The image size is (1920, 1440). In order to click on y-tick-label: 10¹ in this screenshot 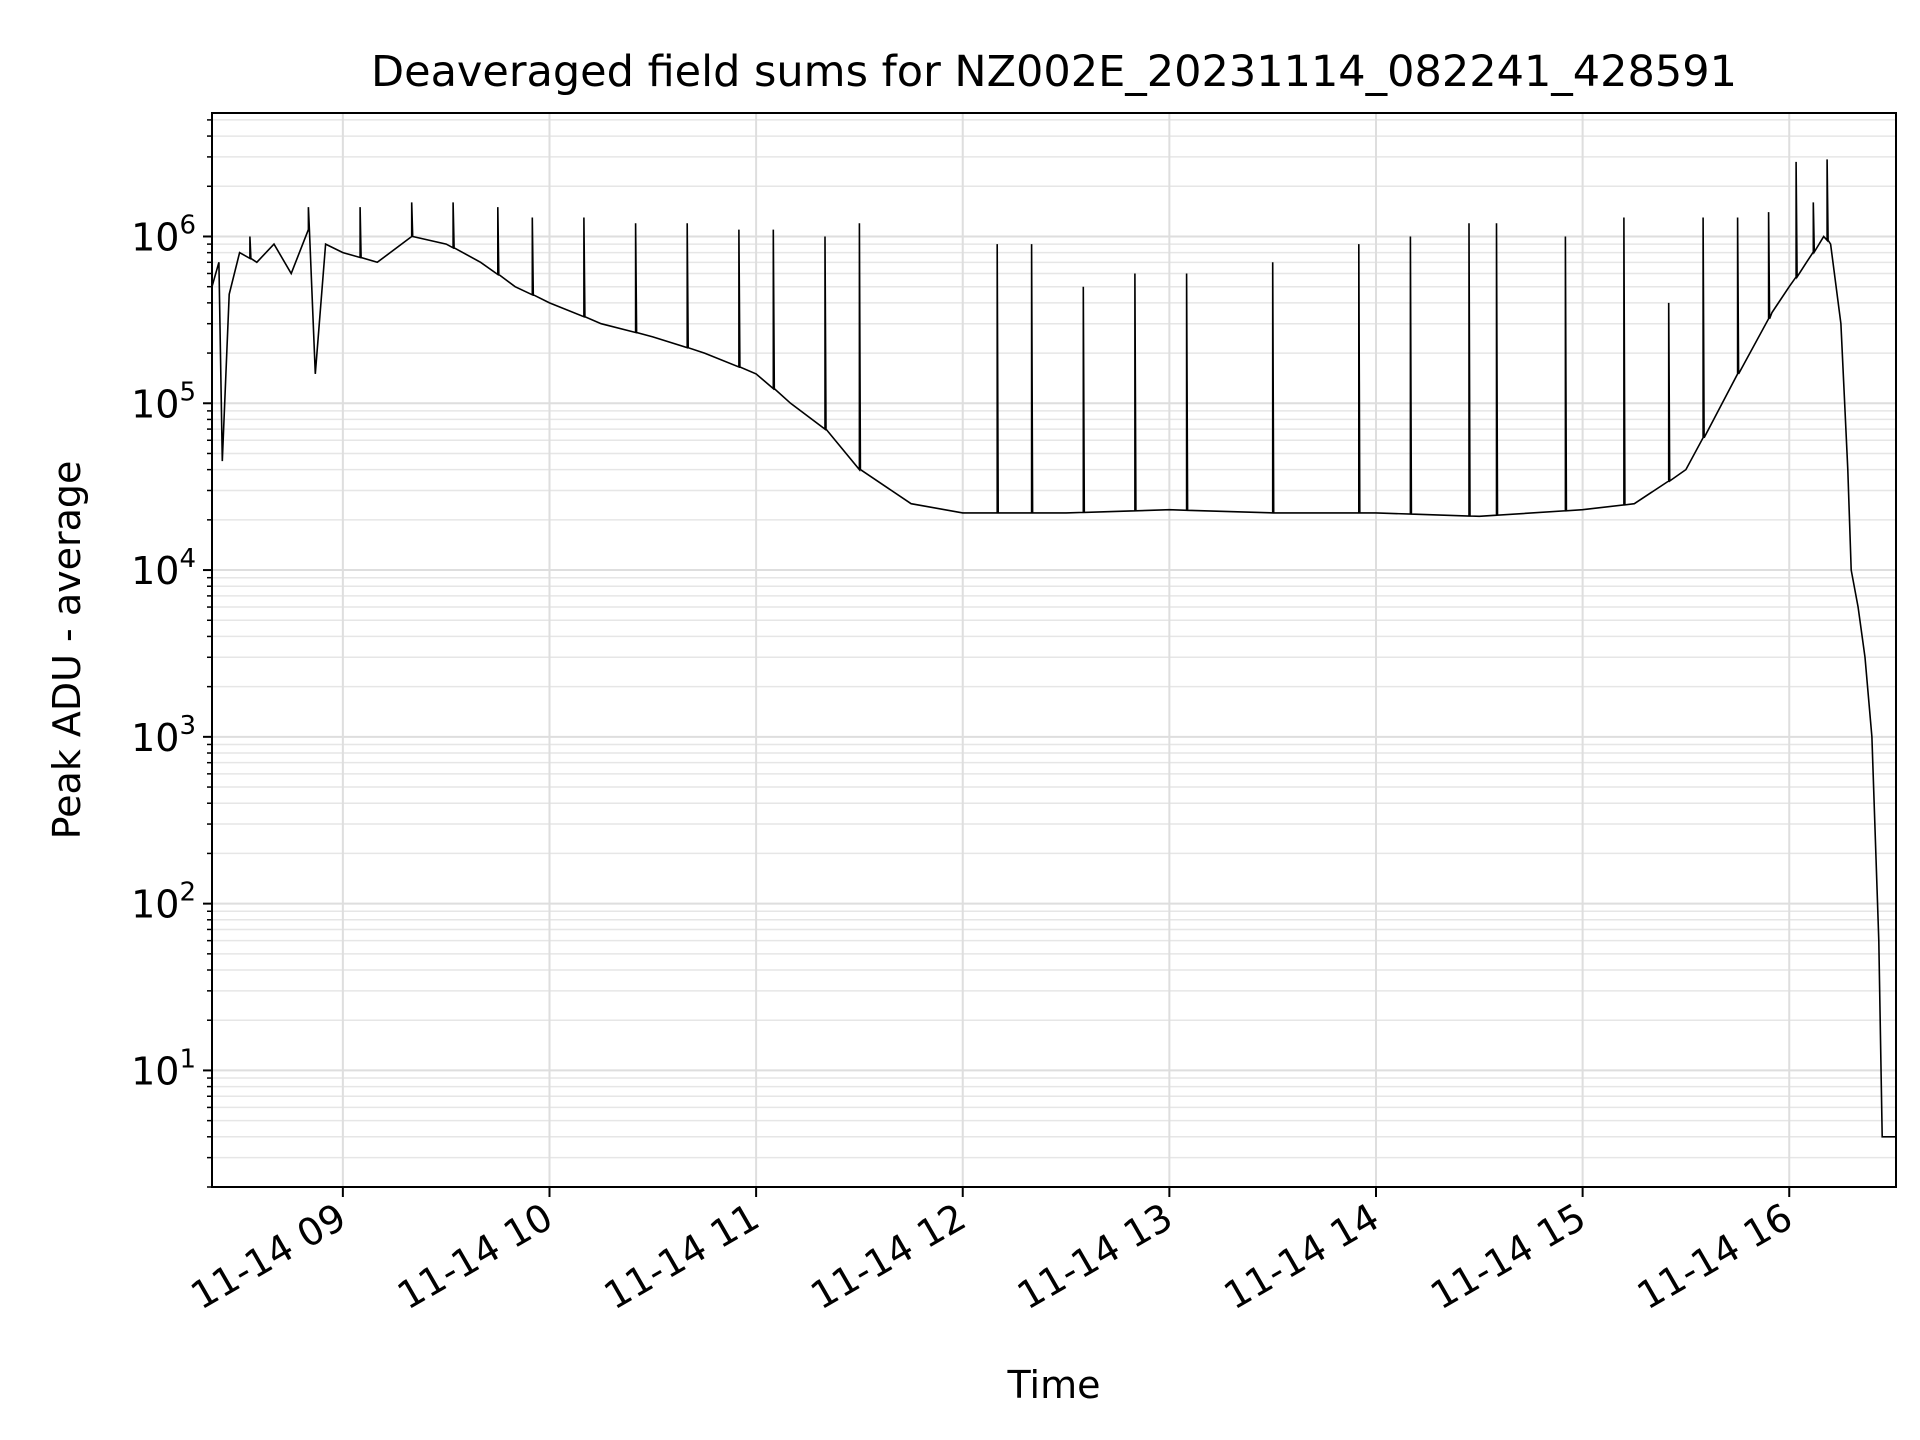, I will do `click(163, 1068)`.